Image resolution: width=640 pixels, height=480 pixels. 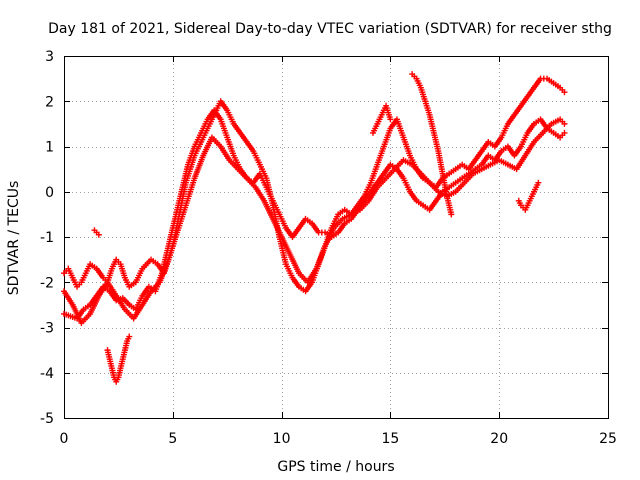 What do you see at coordinates (282, 439) in the screenshot?
I see `x-tick-label: 10` at bounding box center [282, 439].